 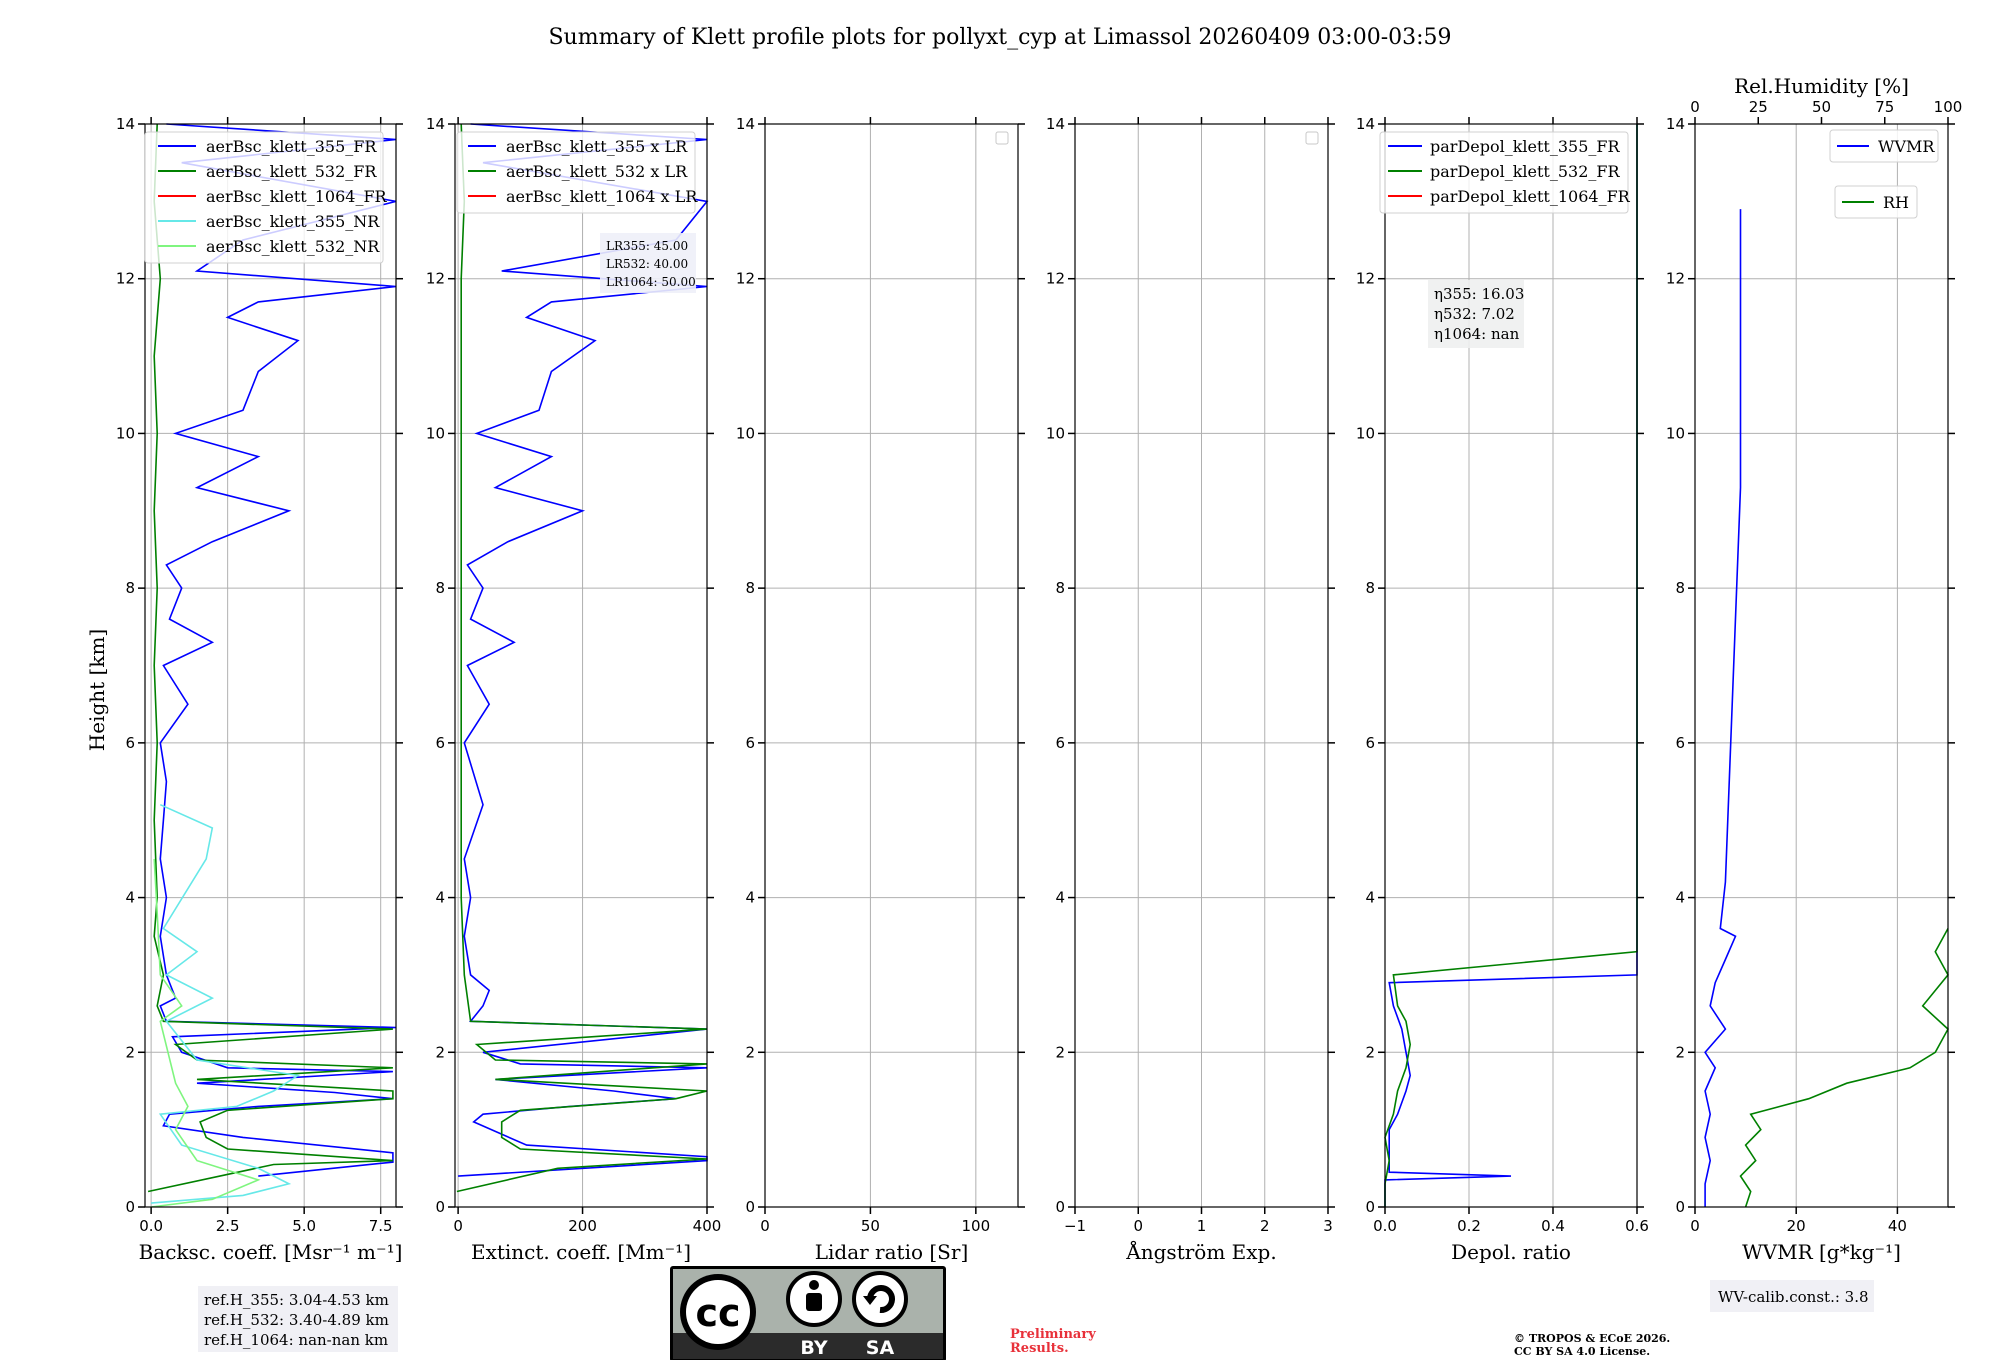 I want to click on wvmr-ticks: 0 2 4 6 8 10 12 14 0 20 40, so click(x=1810, y=675).